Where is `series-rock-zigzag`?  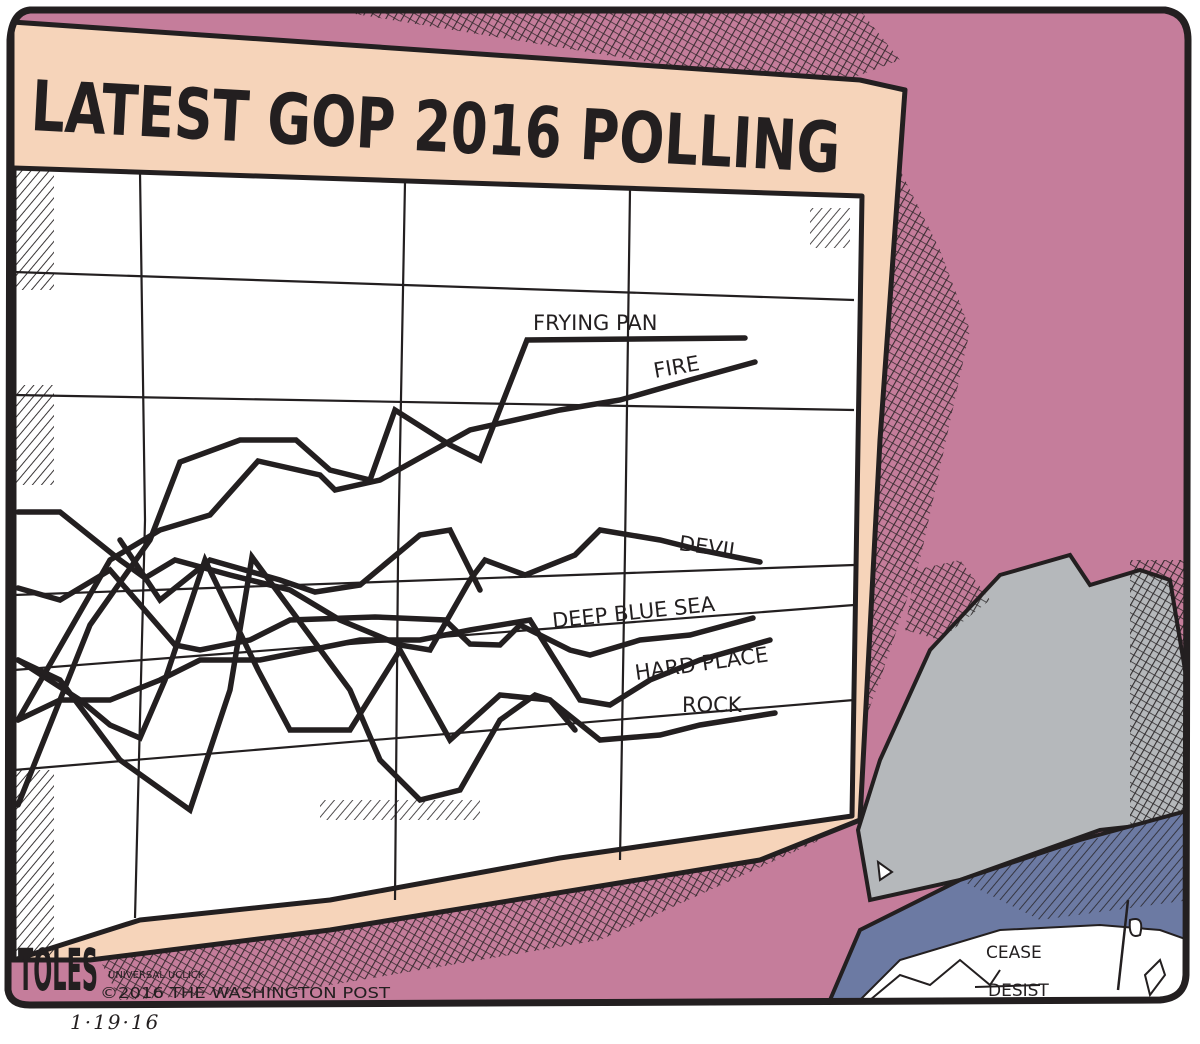
series-rock-zigzag is located at coordinates (296, 682).